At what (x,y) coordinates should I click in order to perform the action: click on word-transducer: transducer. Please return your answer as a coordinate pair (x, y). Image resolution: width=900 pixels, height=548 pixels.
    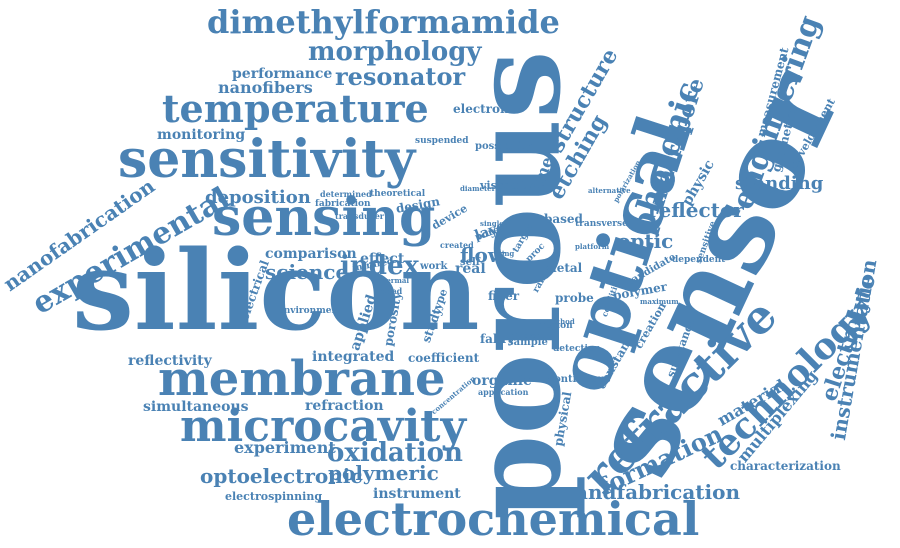
    Looking at the image, I should click on (359, 216).